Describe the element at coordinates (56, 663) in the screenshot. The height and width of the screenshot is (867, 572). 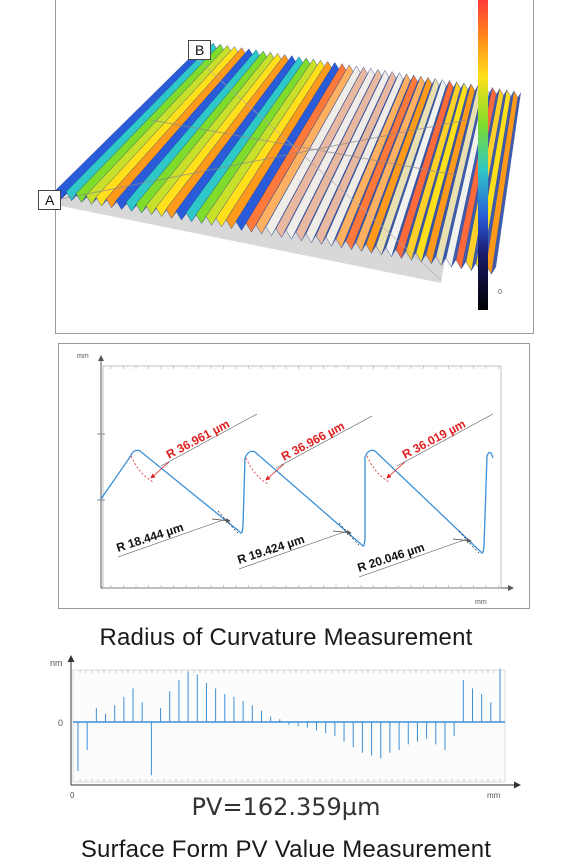
I see `pv-y-unit: nm` at that location.